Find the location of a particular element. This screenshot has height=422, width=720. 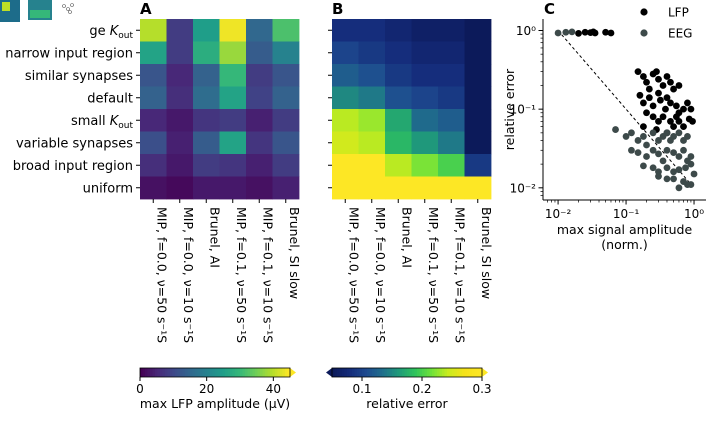

heat-cell-r5-c3 is located at coordinates (233, 143).